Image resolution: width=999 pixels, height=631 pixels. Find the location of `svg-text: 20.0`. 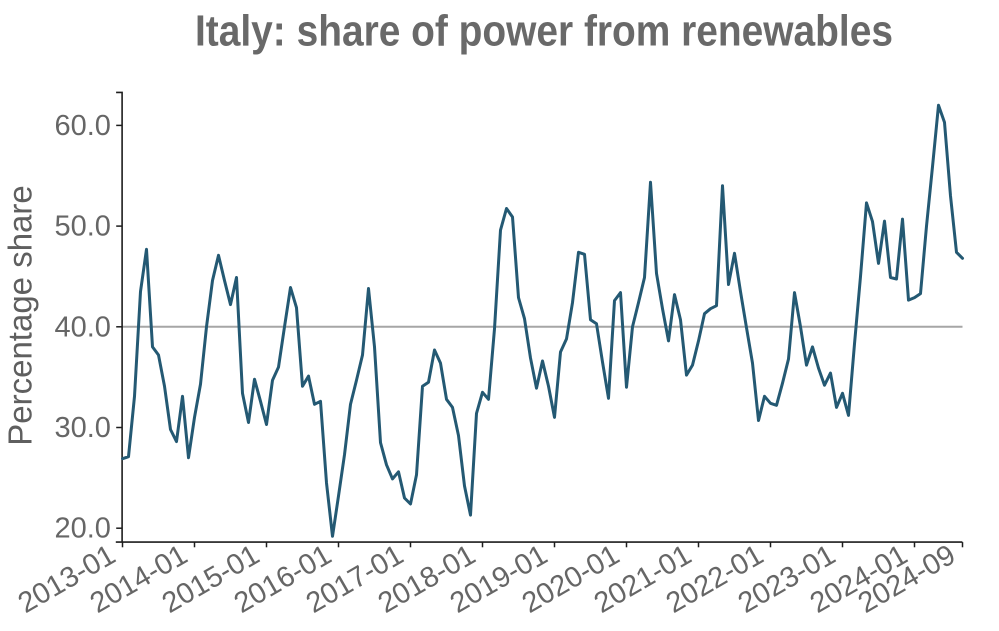

svg-text: 20.0 is located at coordinates (82, 529).